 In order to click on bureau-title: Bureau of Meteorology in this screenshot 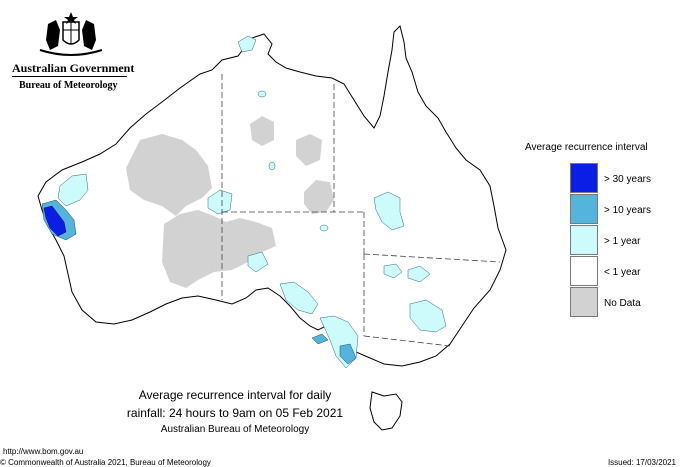, I will do `click(68, 85)`.